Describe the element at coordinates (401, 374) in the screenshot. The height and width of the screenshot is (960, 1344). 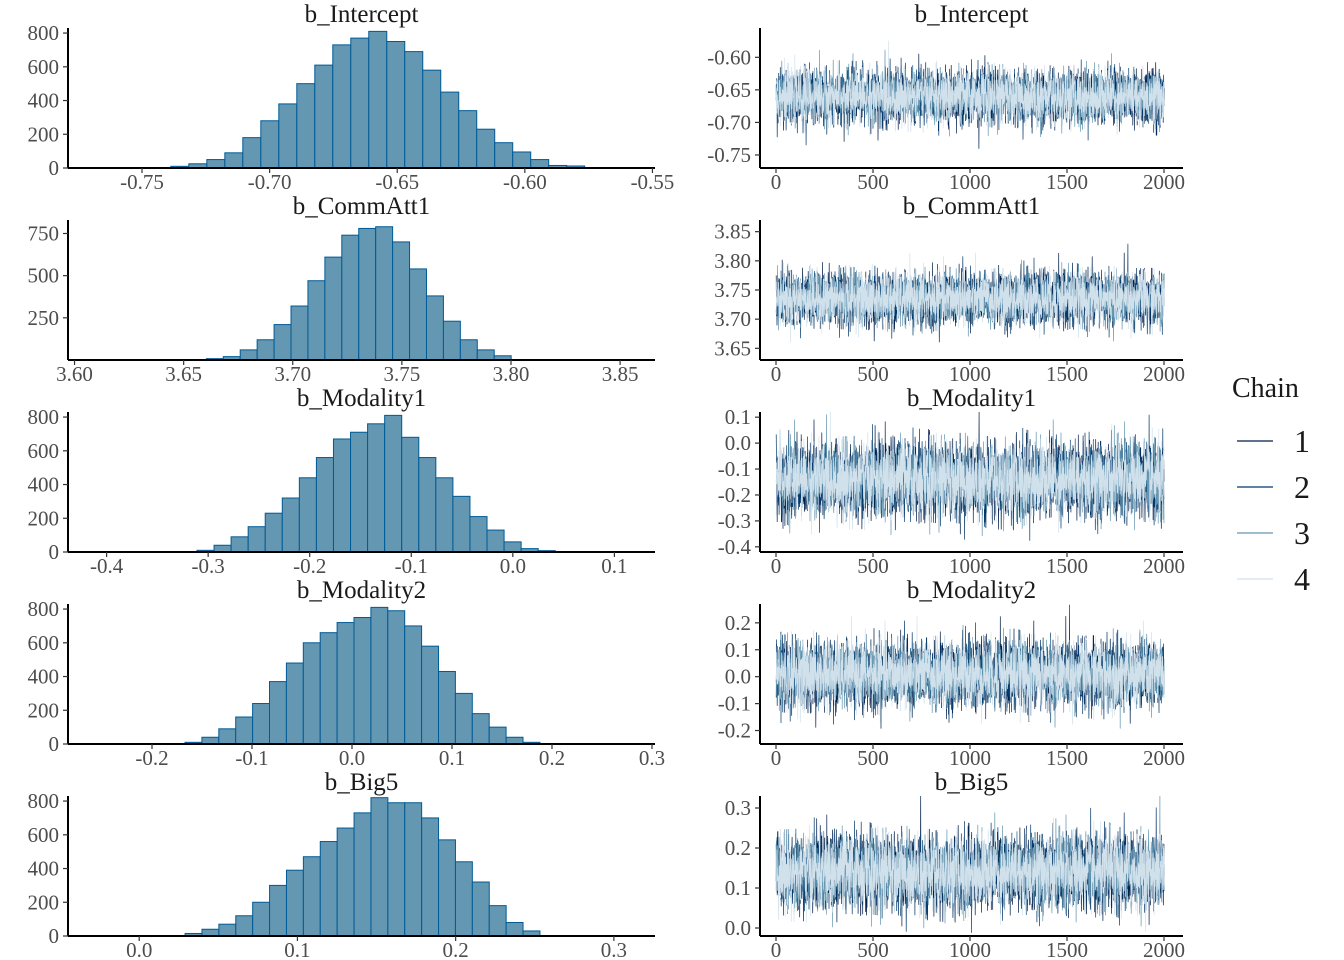
I see `x-tick-label: 3.75` at that location.